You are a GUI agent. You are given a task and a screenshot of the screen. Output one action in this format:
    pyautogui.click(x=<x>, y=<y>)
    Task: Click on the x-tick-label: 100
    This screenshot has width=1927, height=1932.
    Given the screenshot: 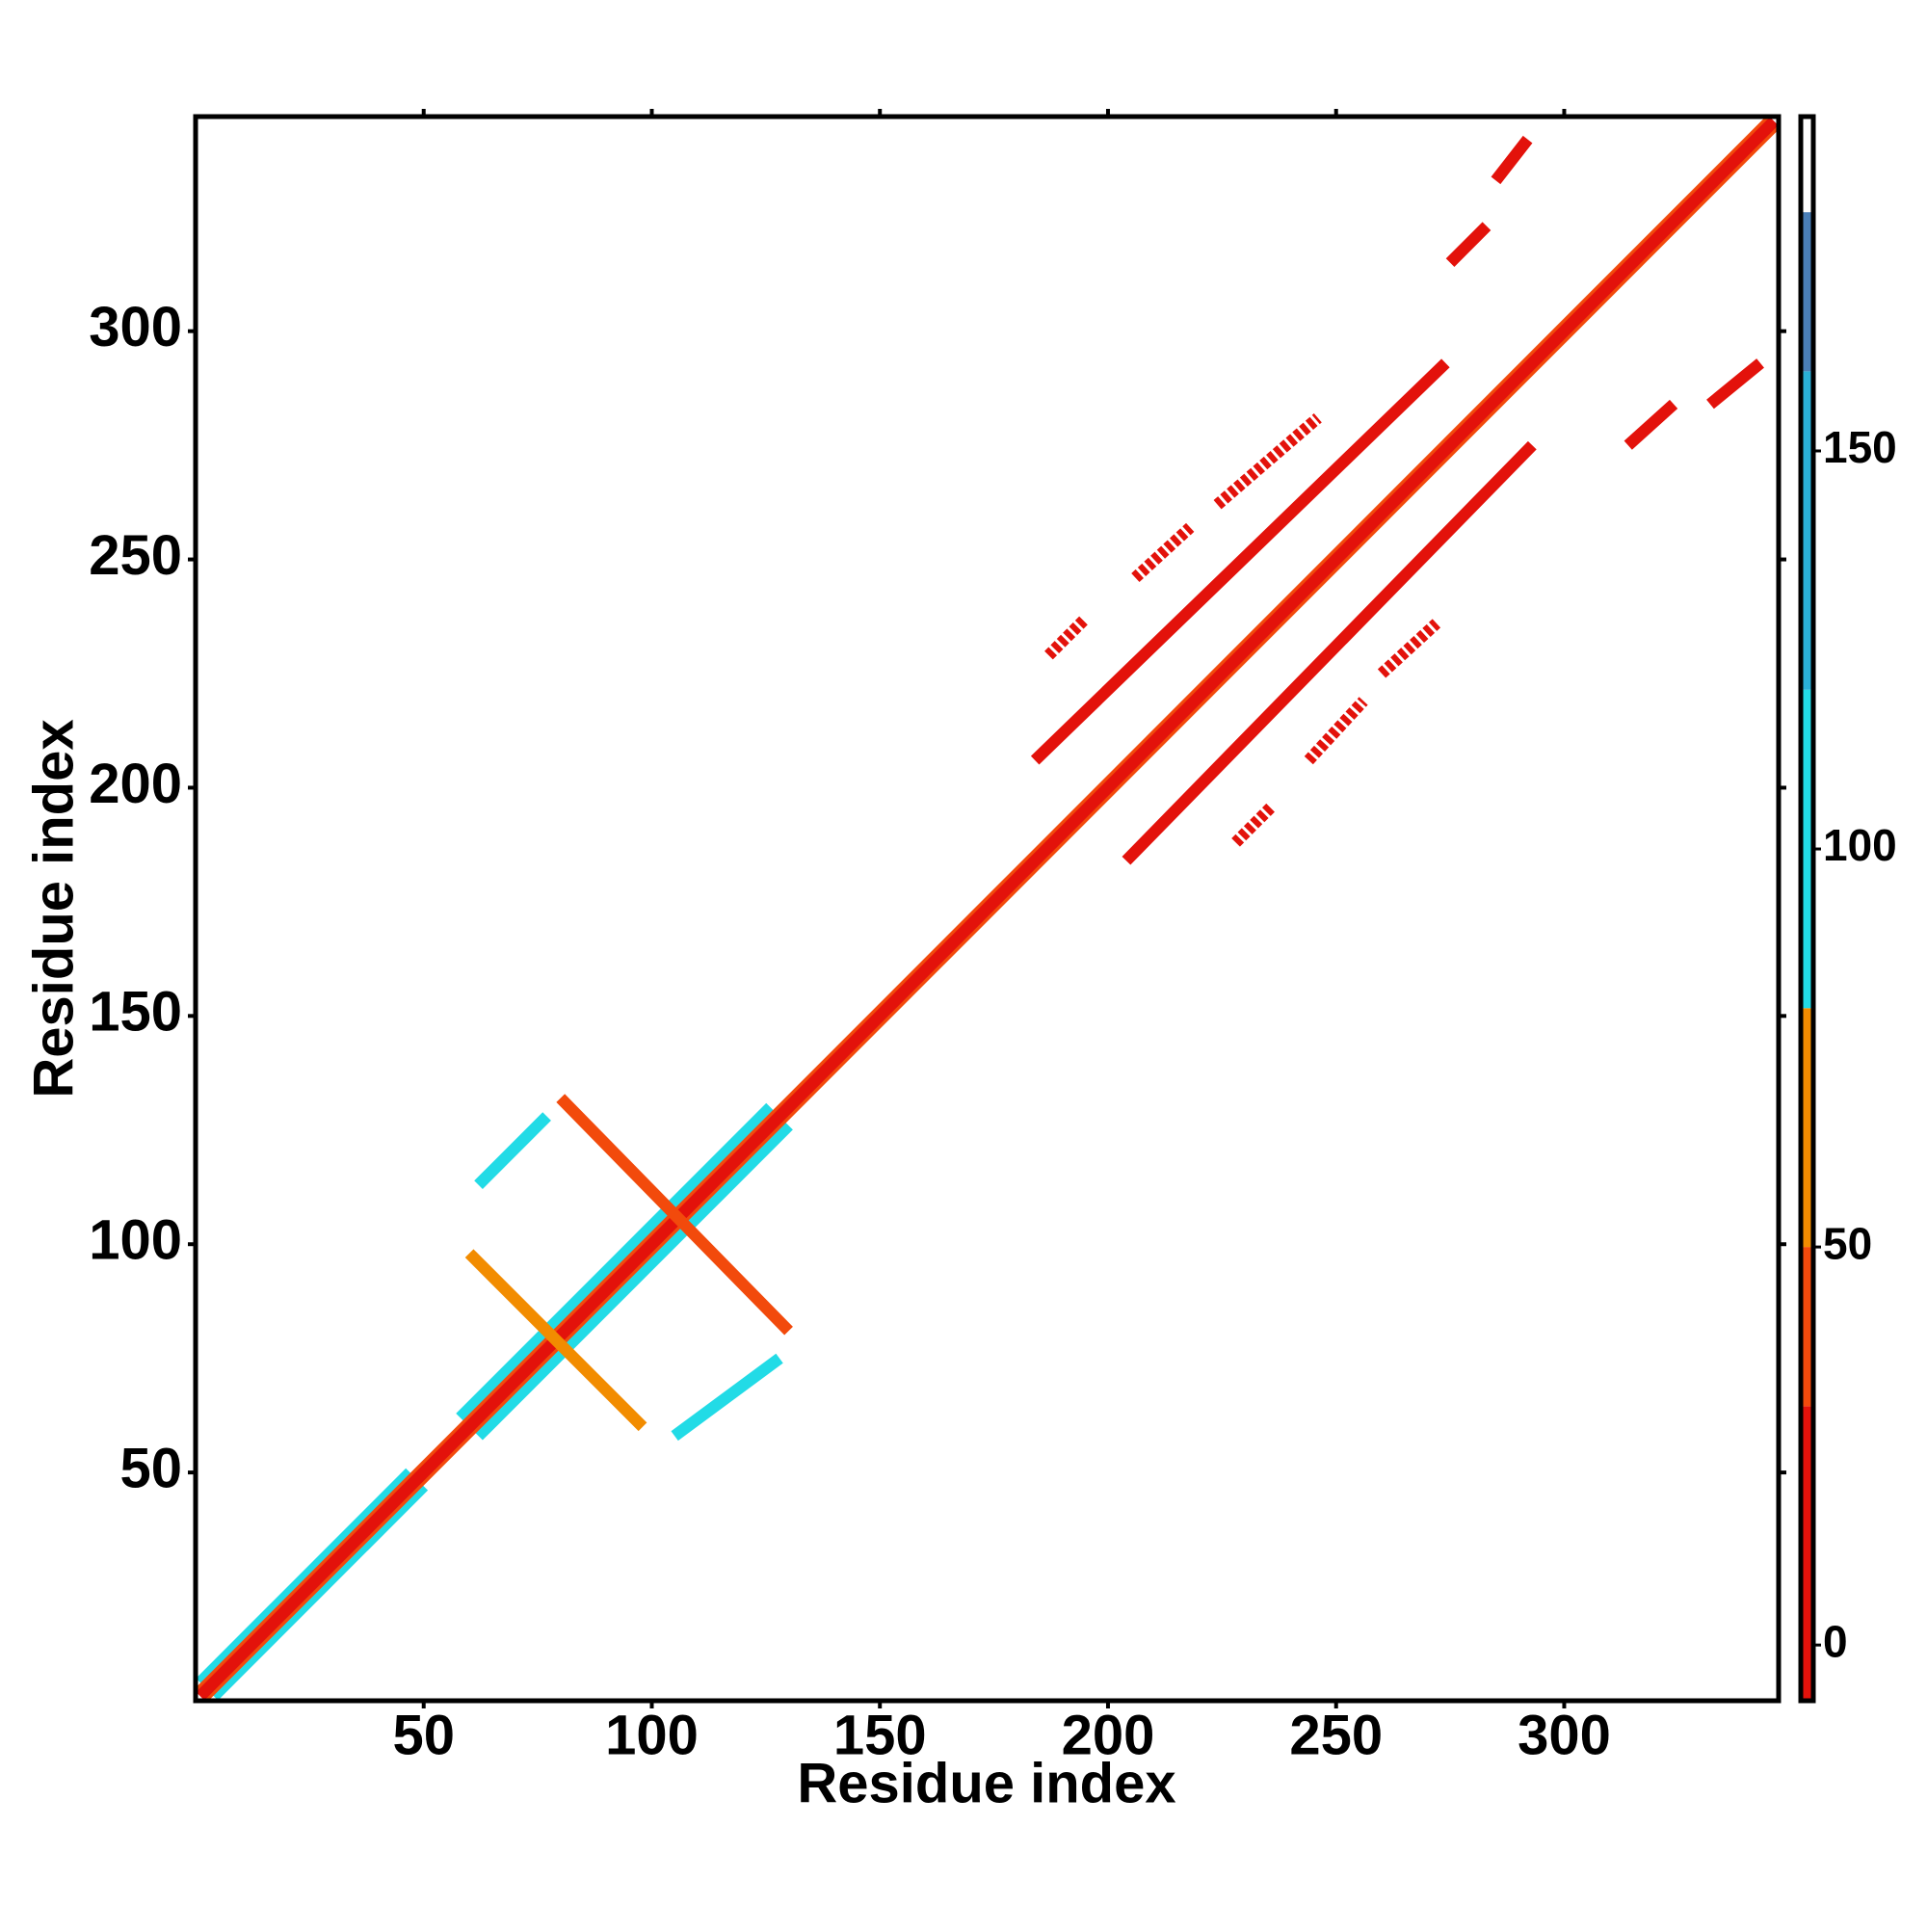 What is the action you would take?
    pyautogui.click(x=652, y=1735)
    